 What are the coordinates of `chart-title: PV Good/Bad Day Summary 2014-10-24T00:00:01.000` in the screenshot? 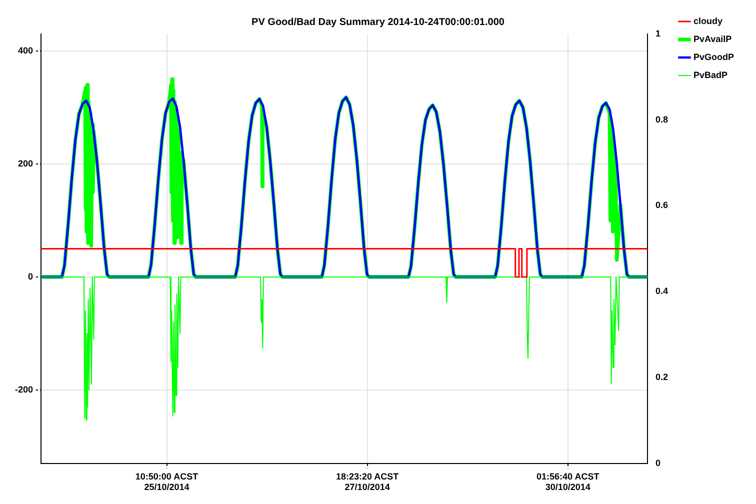 It's located at (378, 22).